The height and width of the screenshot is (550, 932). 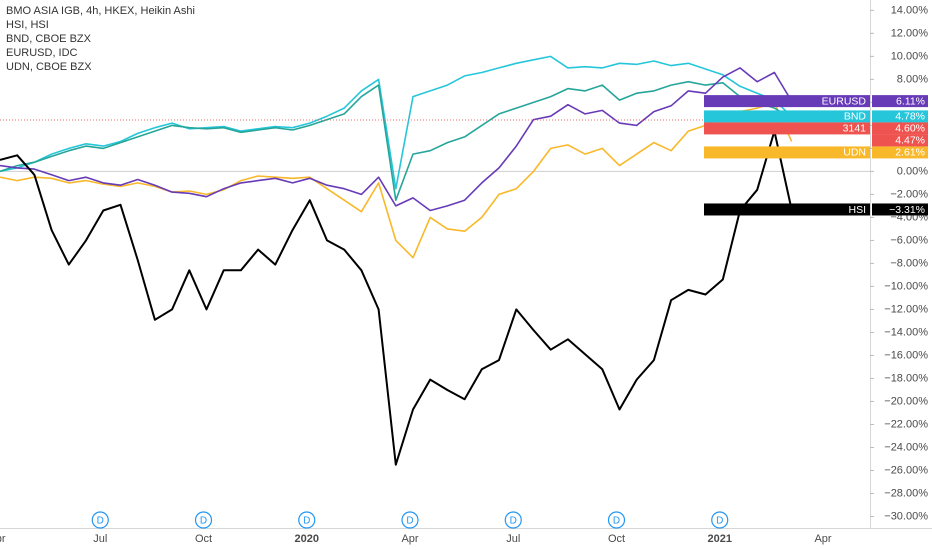 What do you see at coordinates (855, 117) in the screenshot?
I see `tag-name: BND` at bounding box center [855, 117].